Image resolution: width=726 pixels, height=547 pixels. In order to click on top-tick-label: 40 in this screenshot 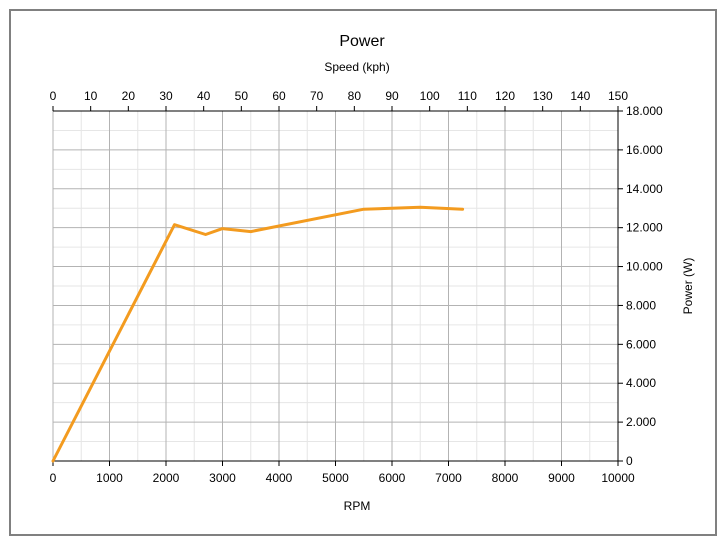, I will do `click(204, 96)`.